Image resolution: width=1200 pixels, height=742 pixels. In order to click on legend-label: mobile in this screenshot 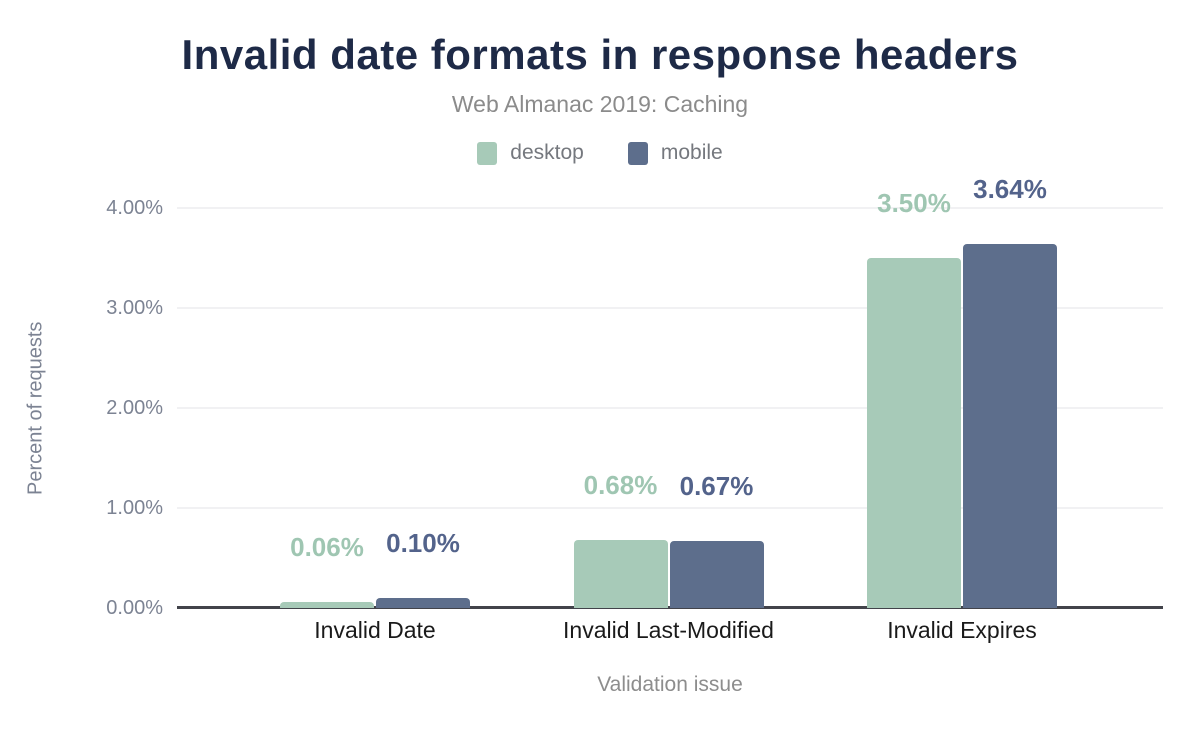, I will do `click(691, 152)`.